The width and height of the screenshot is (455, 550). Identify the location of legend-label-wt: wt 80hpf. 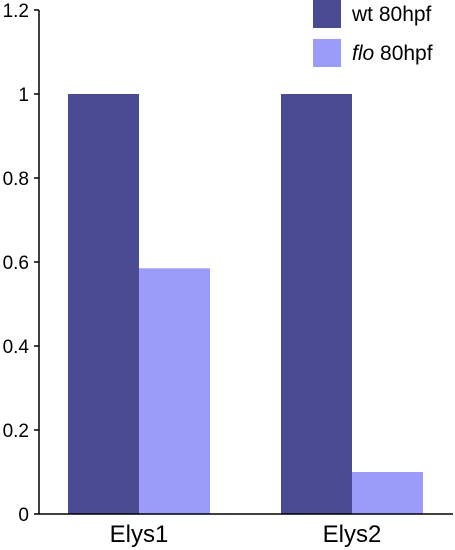
(391, 14).